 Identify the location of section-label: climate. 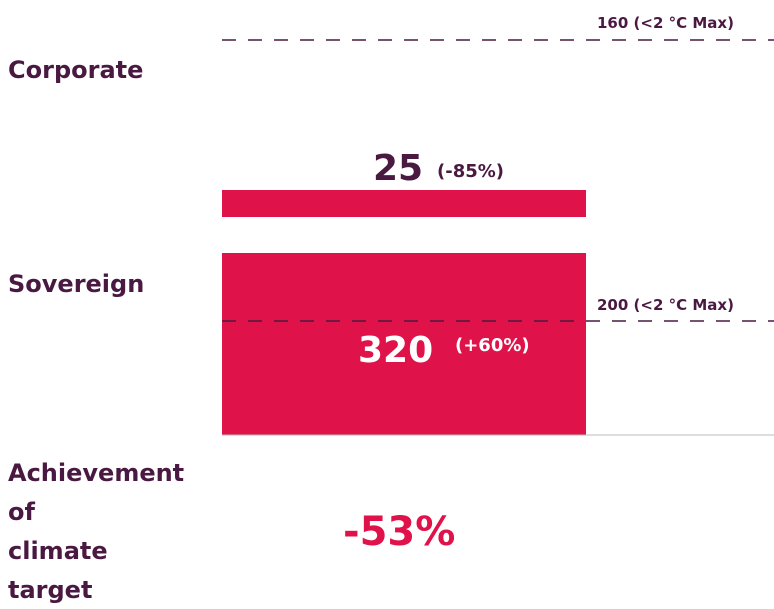
(58, 551).